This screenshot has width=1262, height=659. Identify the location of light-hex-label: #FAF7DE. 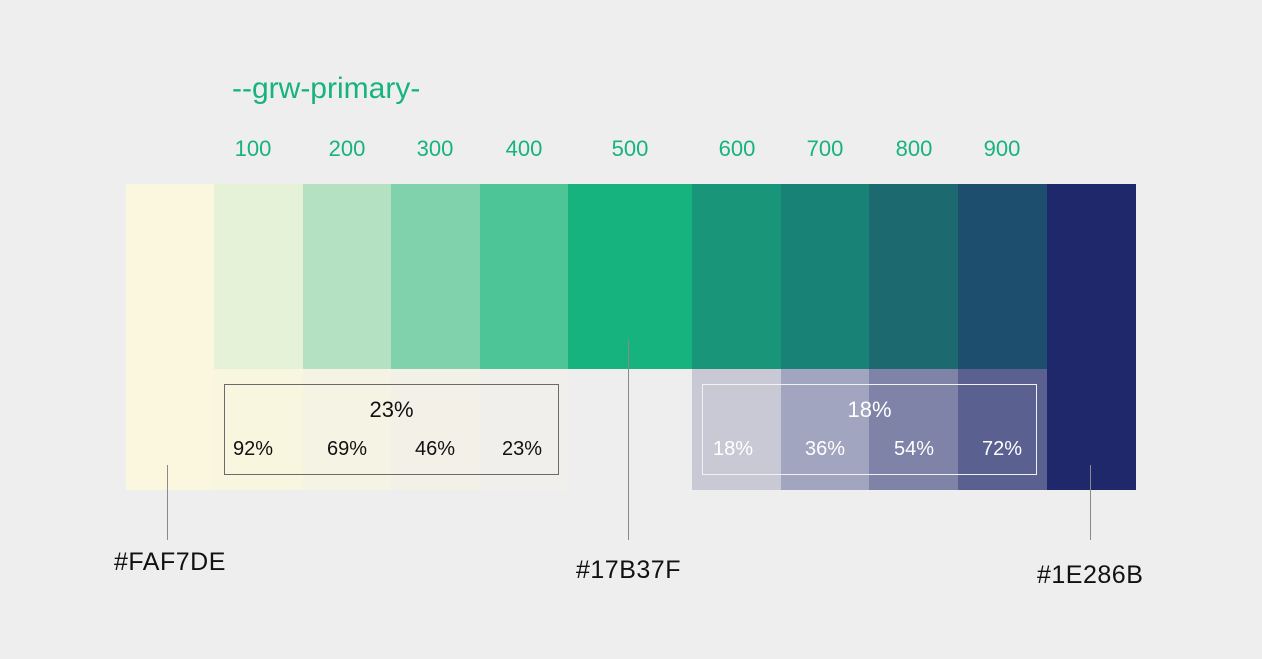
(170, 562).